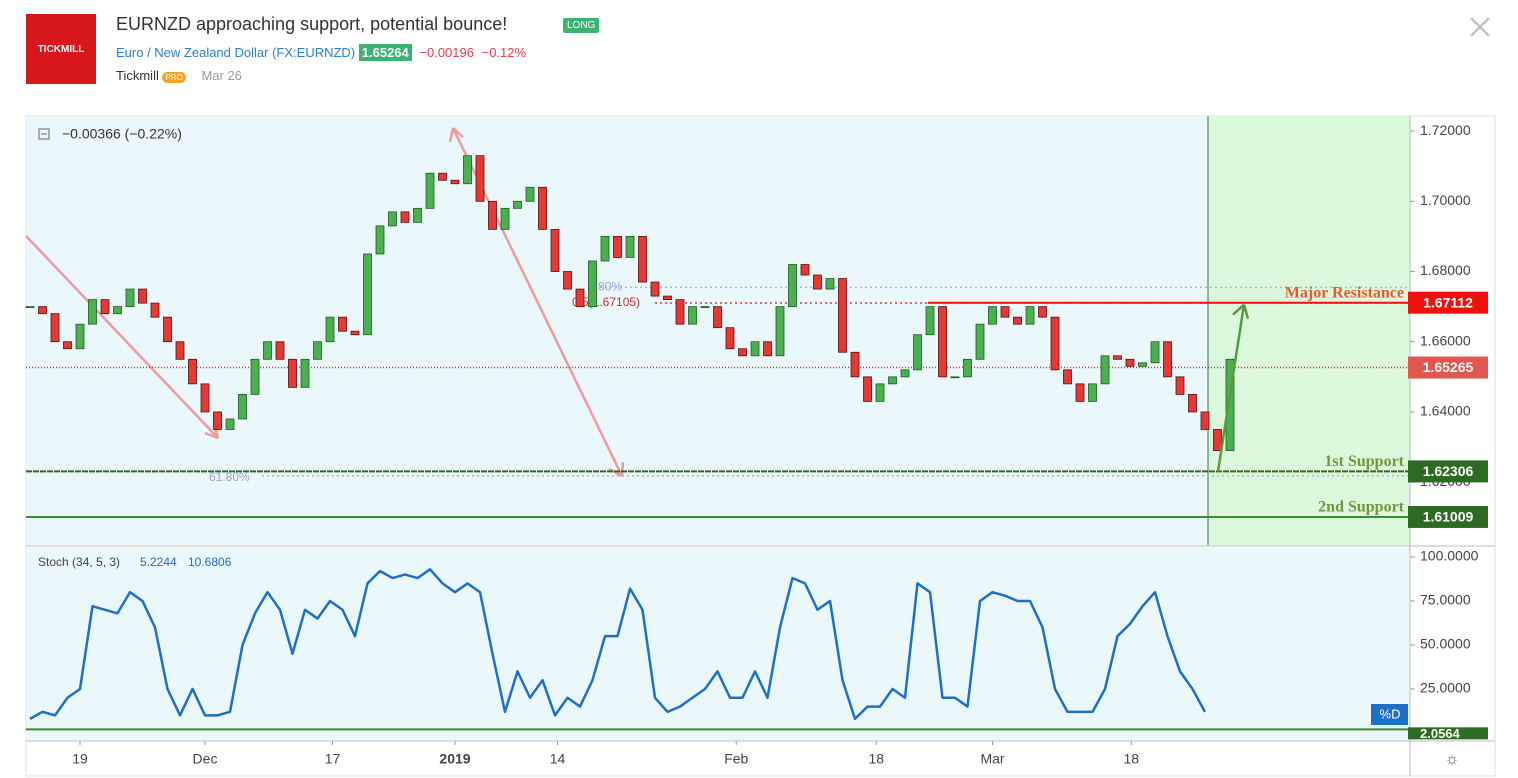 This screenshot has height=778, width=1518. What do you see at coordinates (221, 75) in the screenshot?
I see `date: Mar 26` at bounding box center [221, 75].